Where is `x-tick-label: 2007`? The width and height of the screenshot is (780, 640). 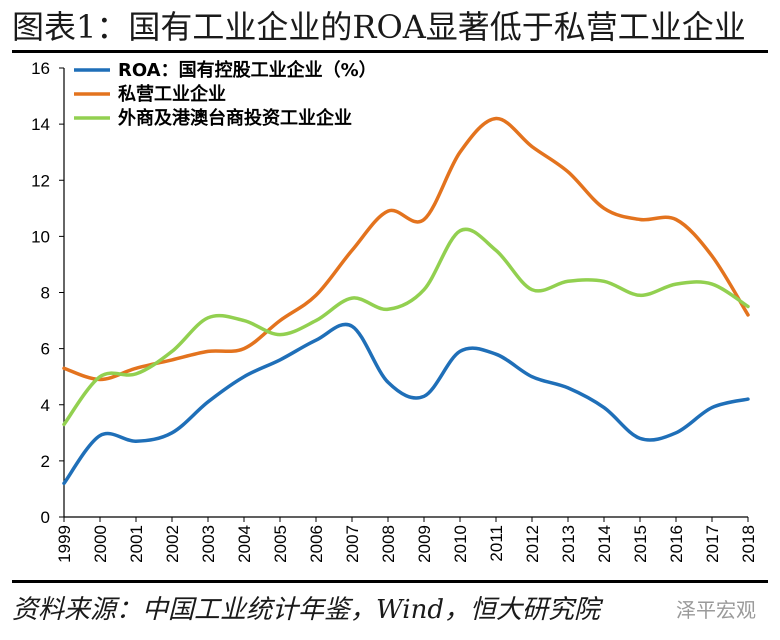 x-tick-label: 2007 is located at coordinates (352, 544).